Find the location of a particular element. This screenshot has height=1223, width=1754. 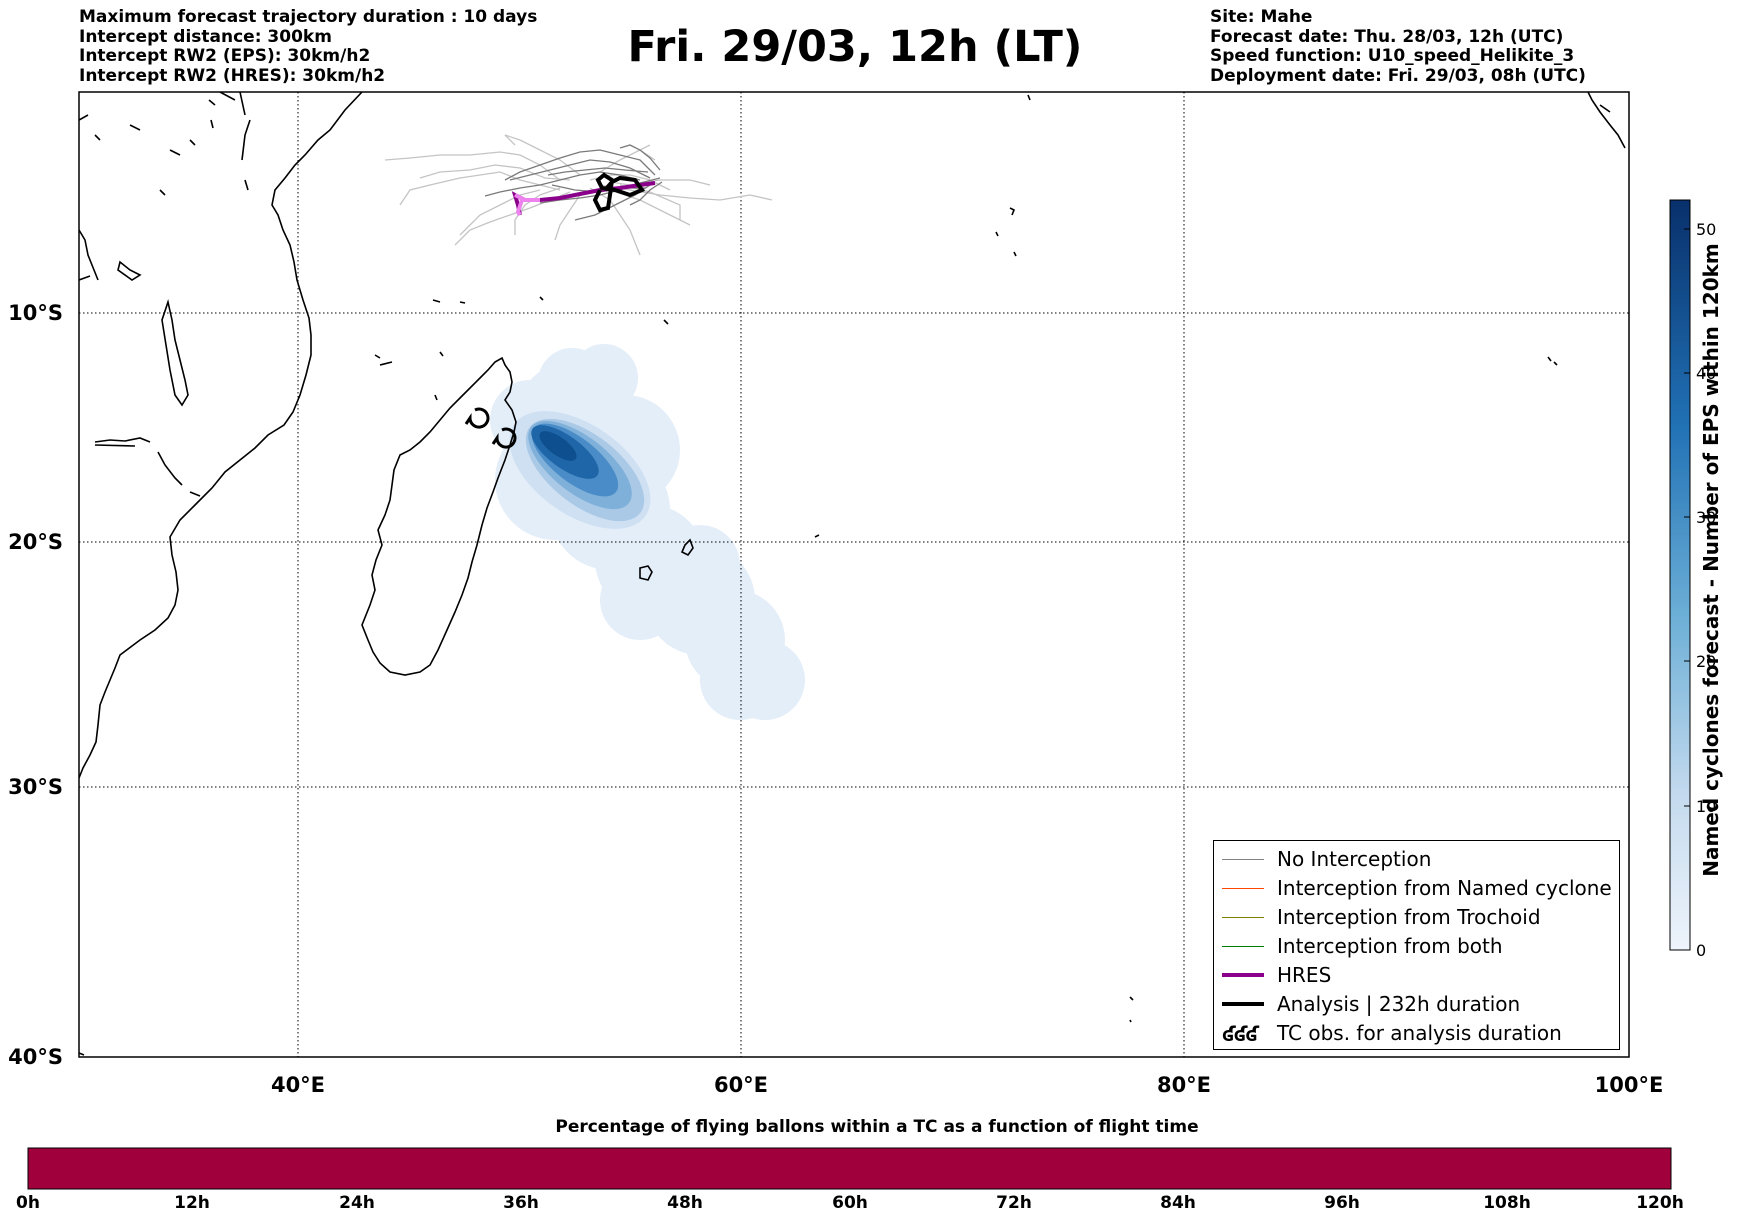

header-left-line: Intercept RW2 (HRES): 30km/h2 is located at coordinates (232, 75).